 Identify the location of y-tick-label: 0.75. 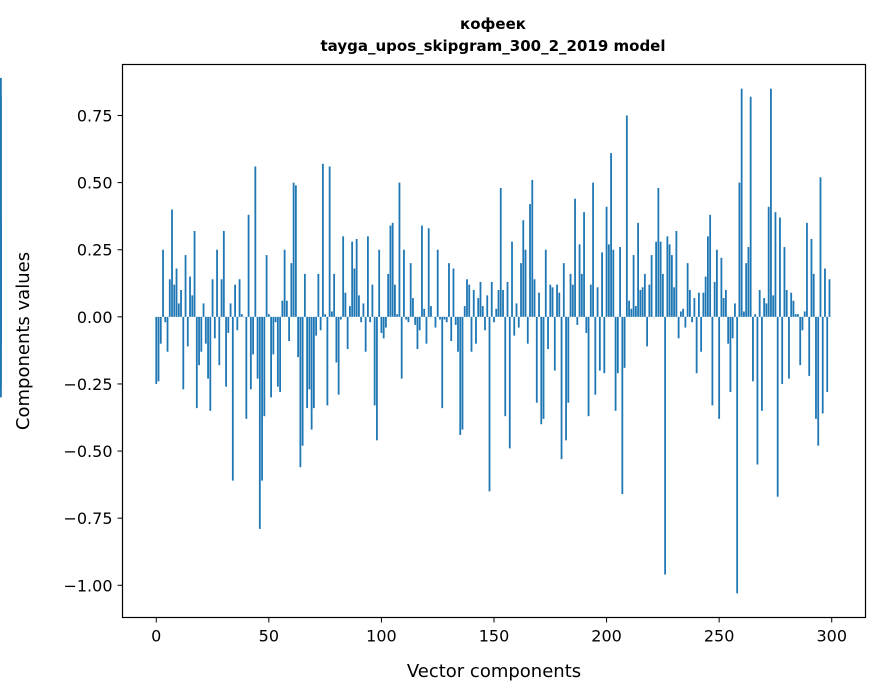
(95, 116).